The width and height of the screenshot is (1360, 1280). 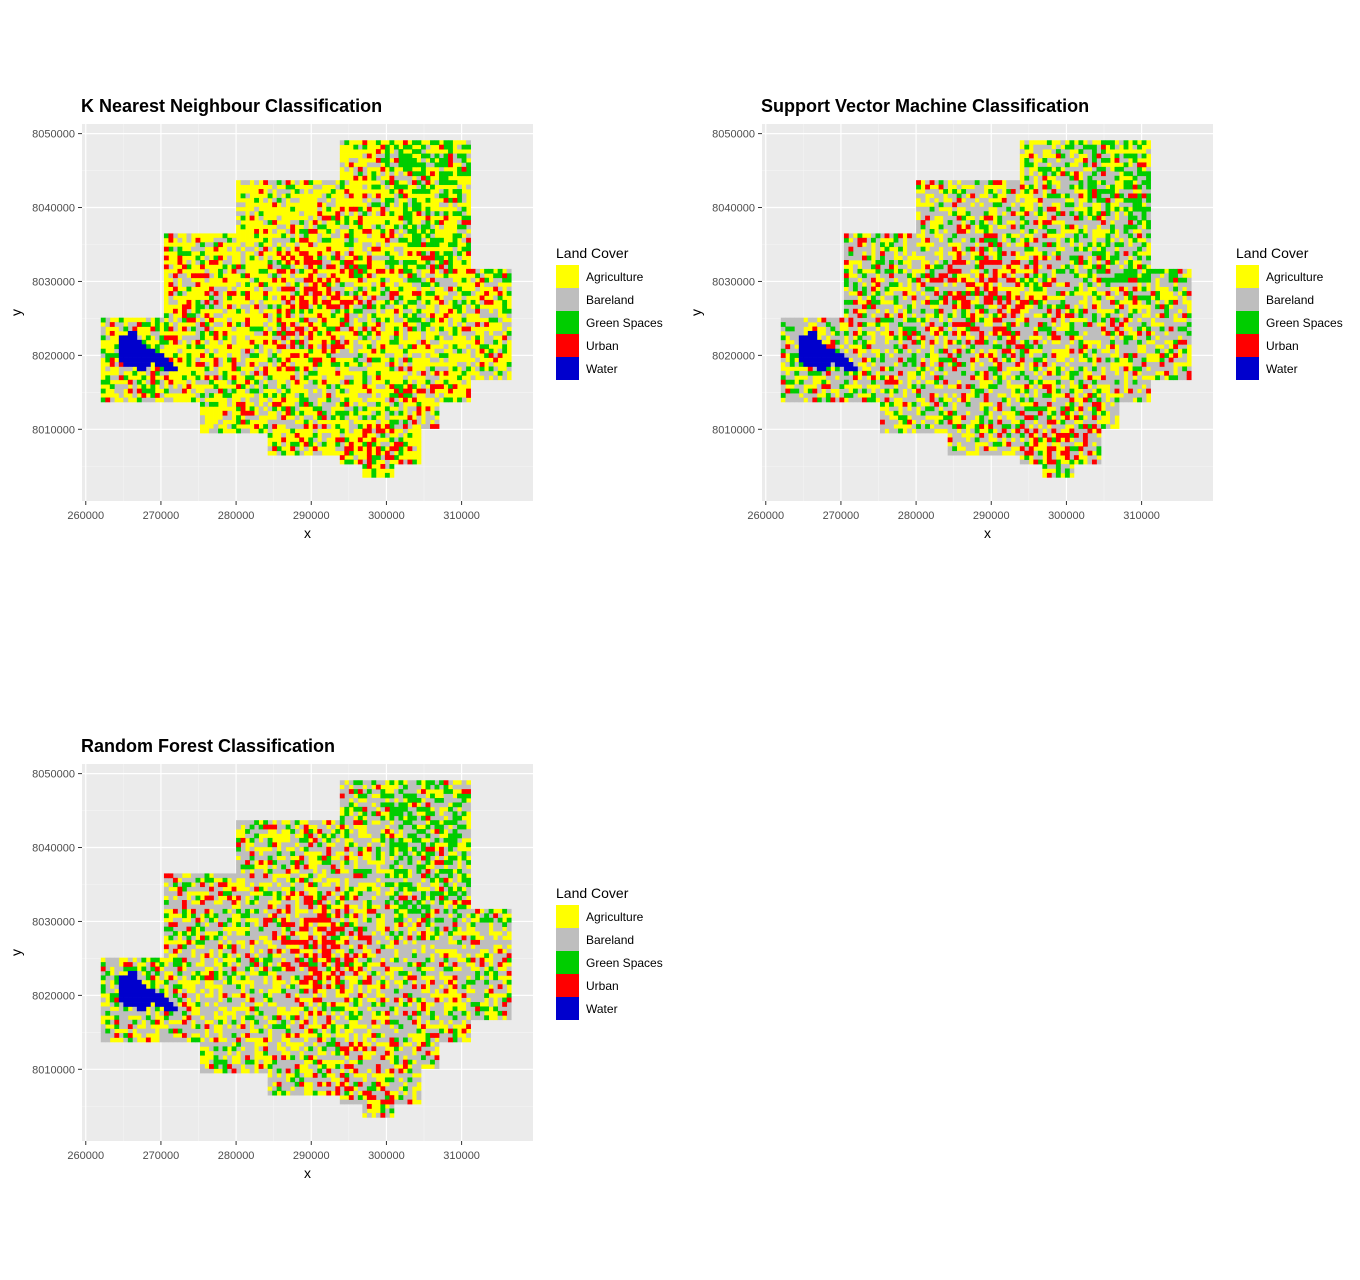 What do you see at coordinates (148, 351) in the screenshot?
I see `raster-class-water` at bounding box center [148, 351].